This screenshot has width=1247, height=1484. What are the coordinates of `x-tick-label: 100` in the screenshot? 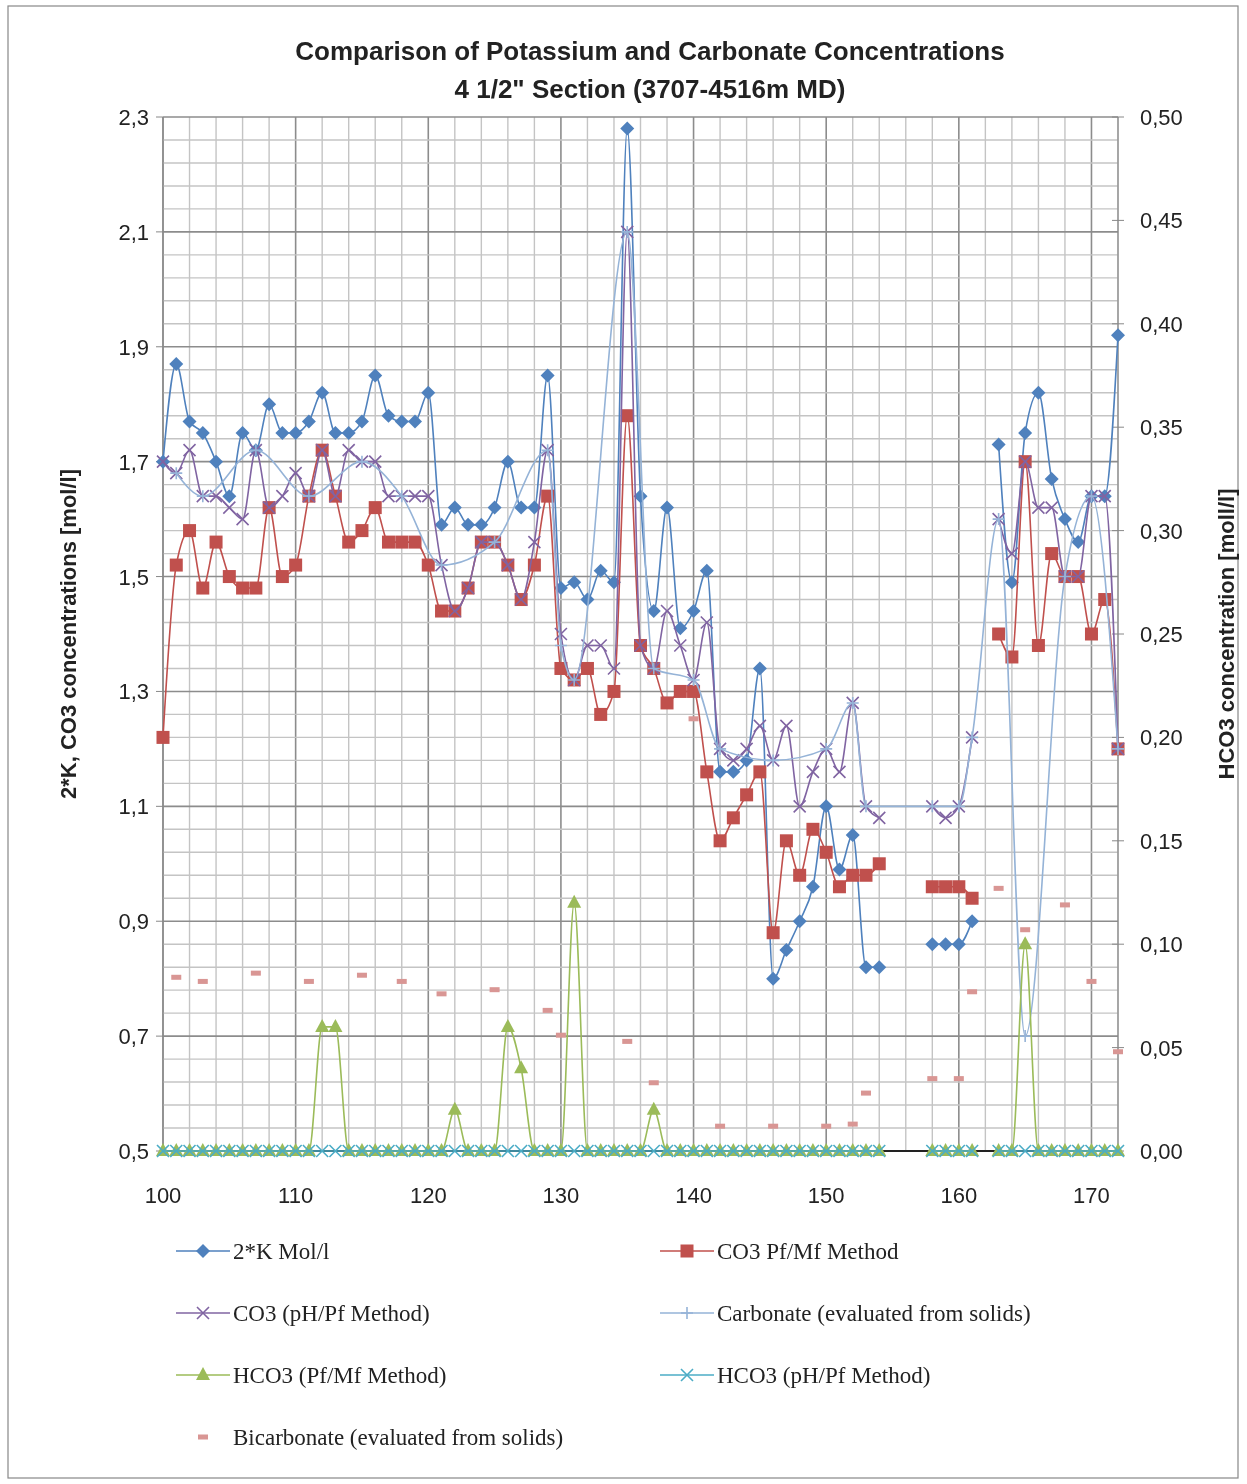 It's located at (163, 1195).